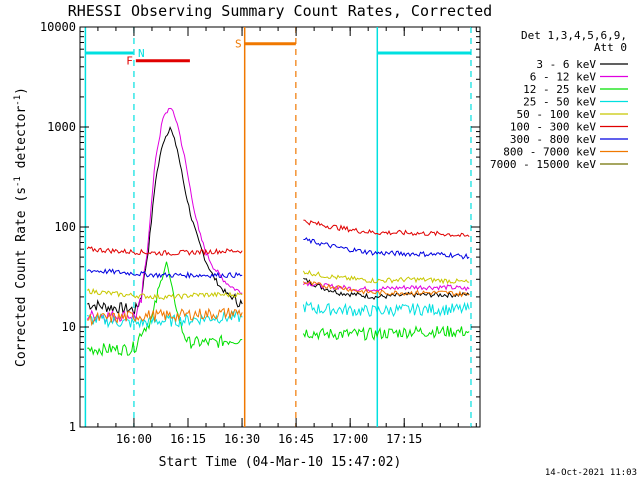 The height and width of the screenshot is (480, 640). I want to click on y-tick-label: 1000, so click(61, 127).